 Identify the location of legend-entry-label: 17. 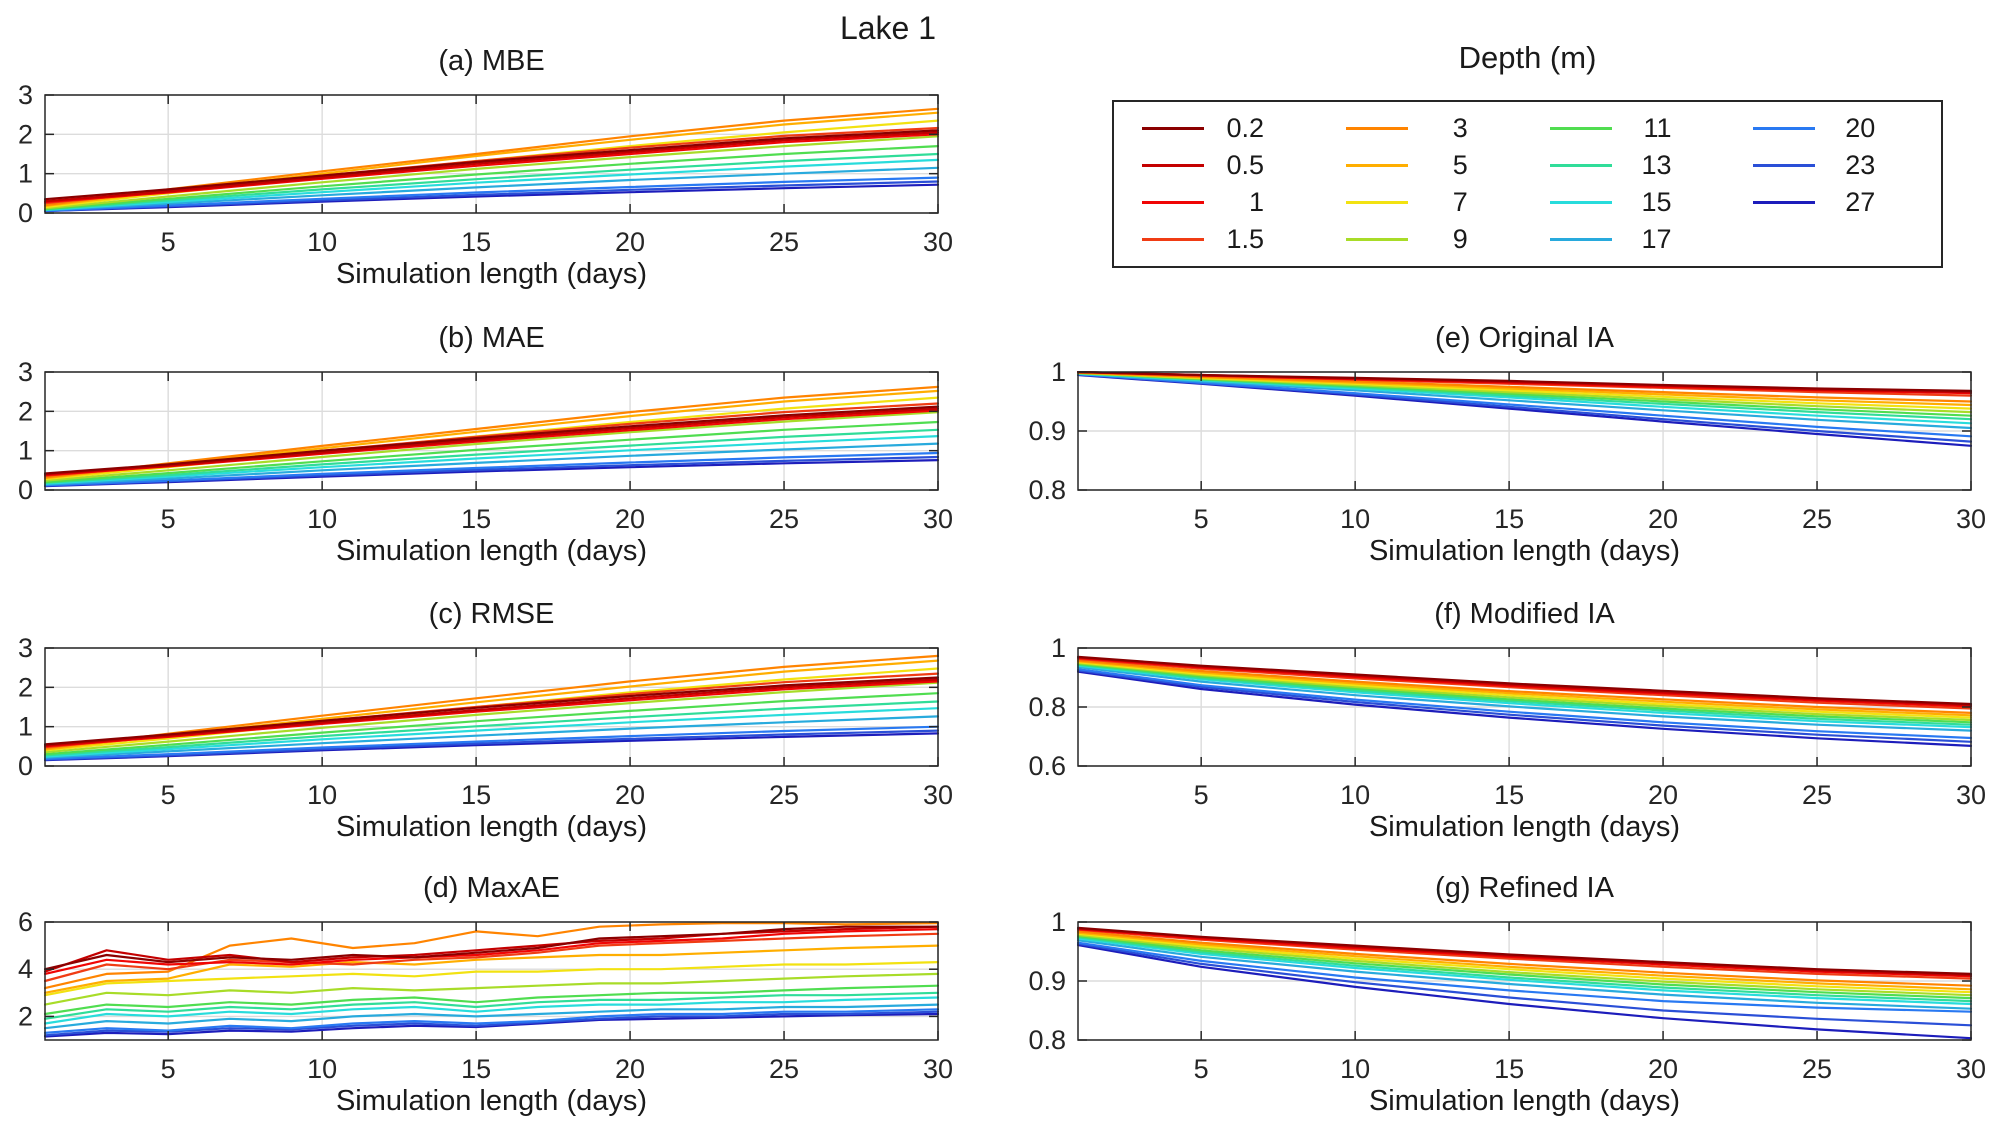
(1656, 239).